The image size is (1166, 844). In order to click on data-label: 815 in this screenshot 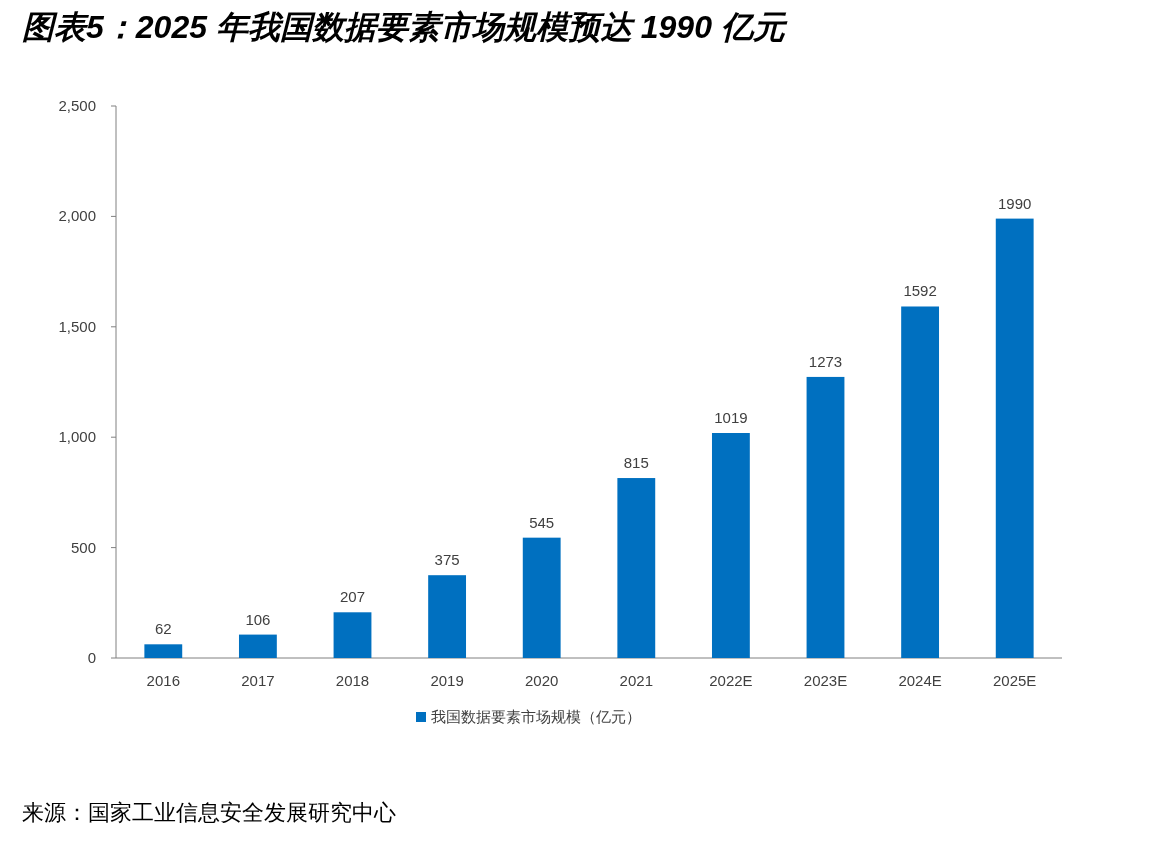, I will do `click(636, 463)`.